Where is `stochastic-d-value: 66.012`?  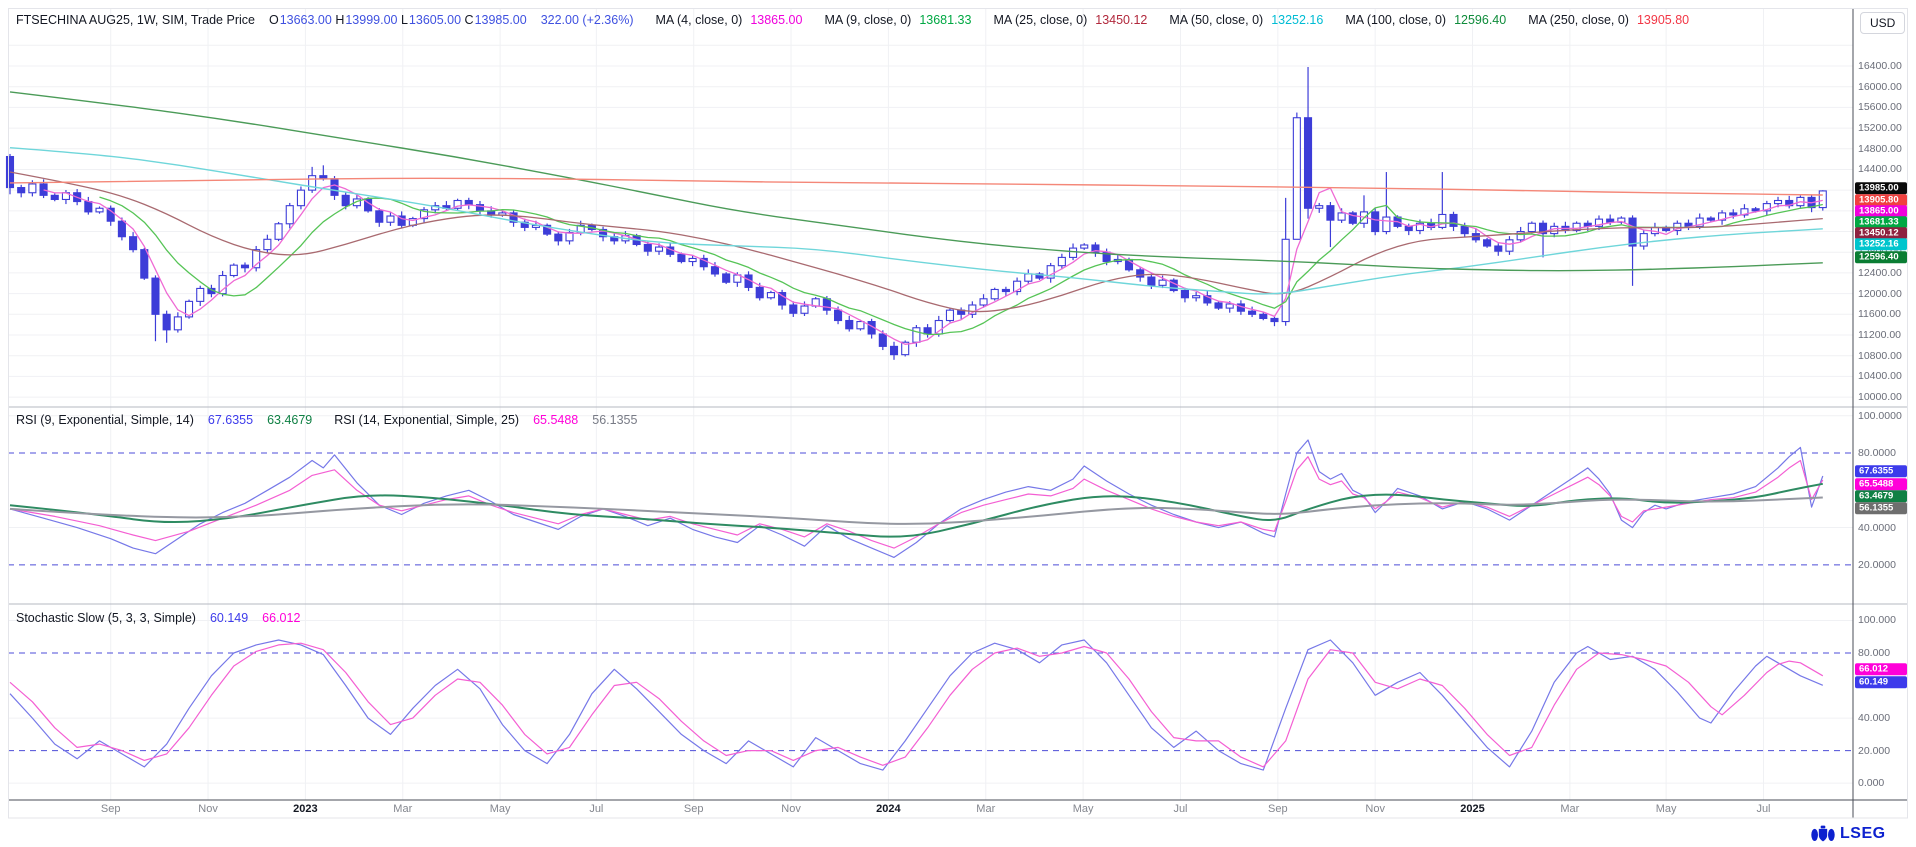 stochastic-d-value: 66.012 is located at coordinates (281, 618).